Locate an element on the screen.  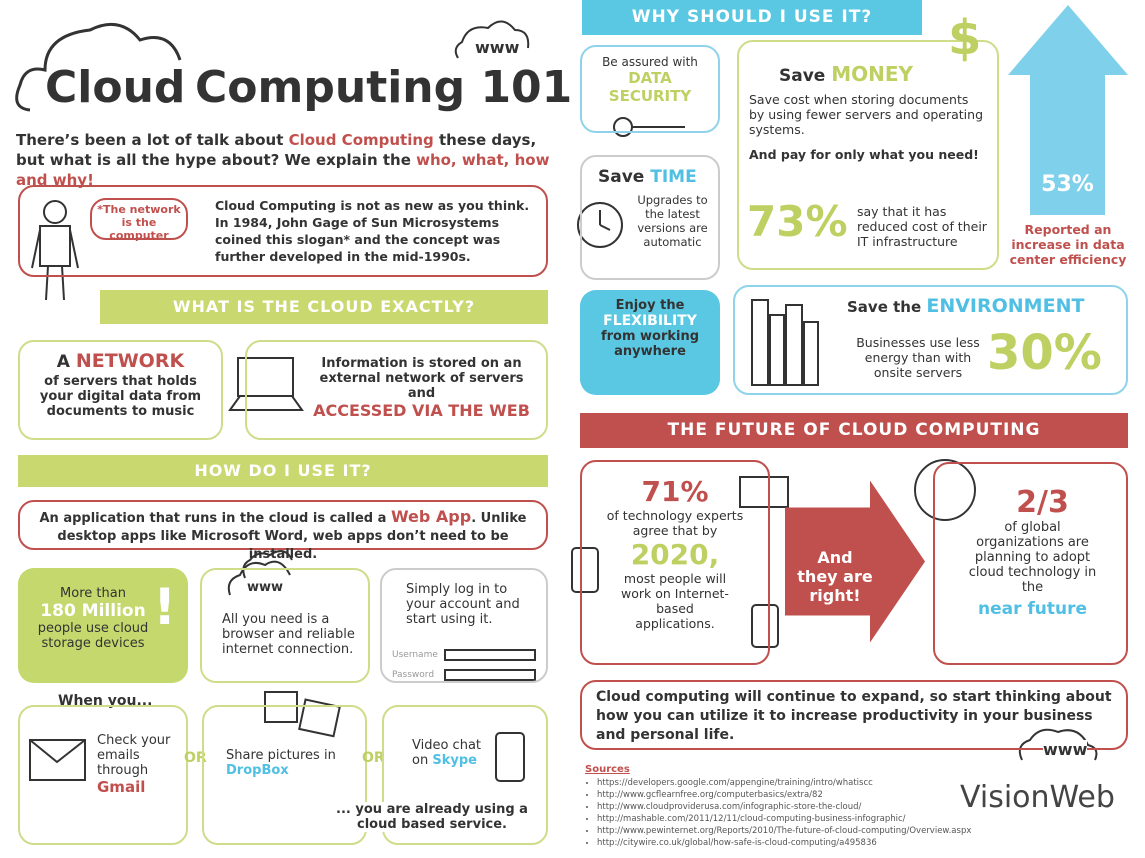
highlight: near future is located at coordinates (1032, 609).